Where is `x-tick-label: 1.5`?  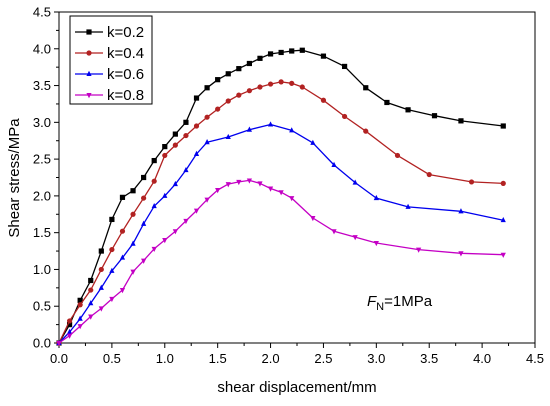 x-tick-label: 1.5 is located at coordinates (218, 358).